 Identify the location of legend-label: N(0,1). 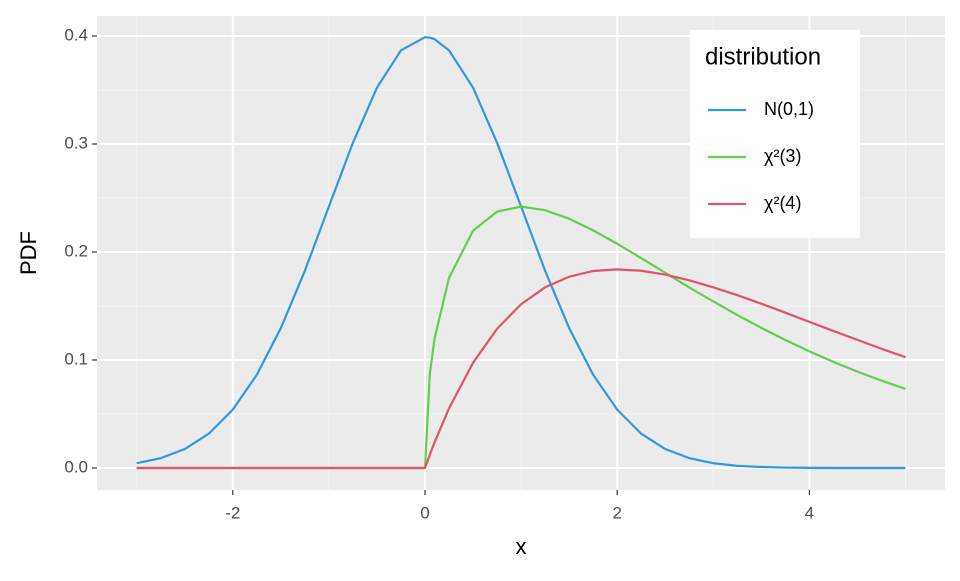
(789, 109).